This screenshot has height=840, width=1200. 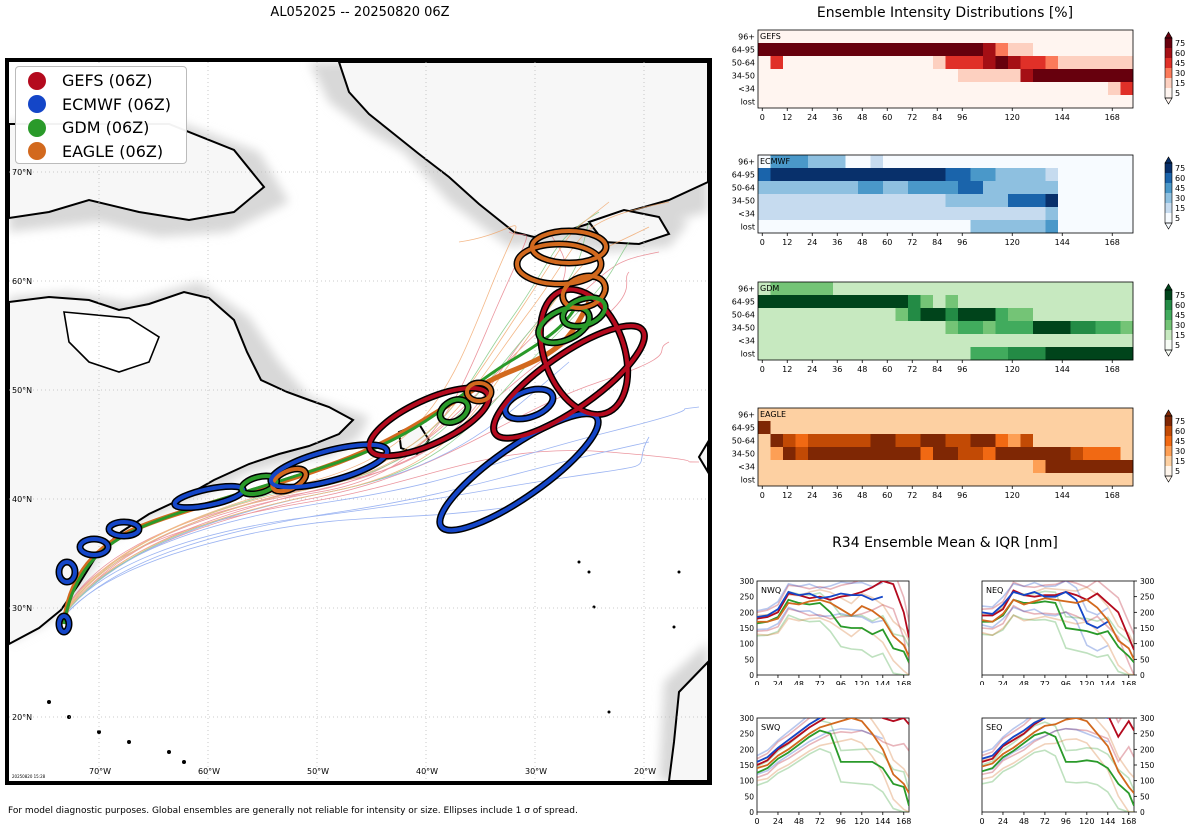 I want to click on row-label: 34-50, so click(x=743, y=328).